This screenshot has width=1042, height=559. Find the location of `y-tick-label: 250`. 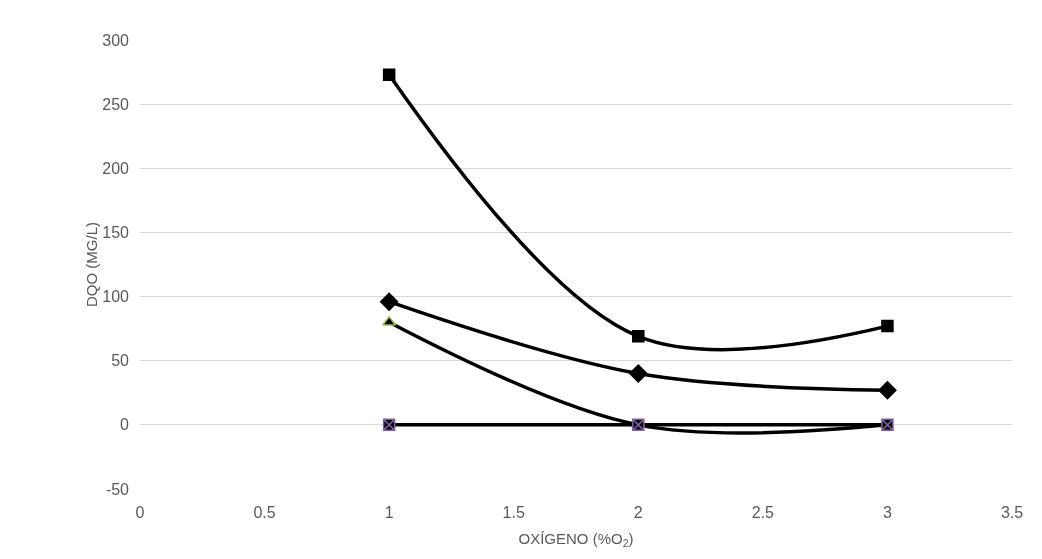

y-tick-label: 250 is located at coordinates (116, 104).